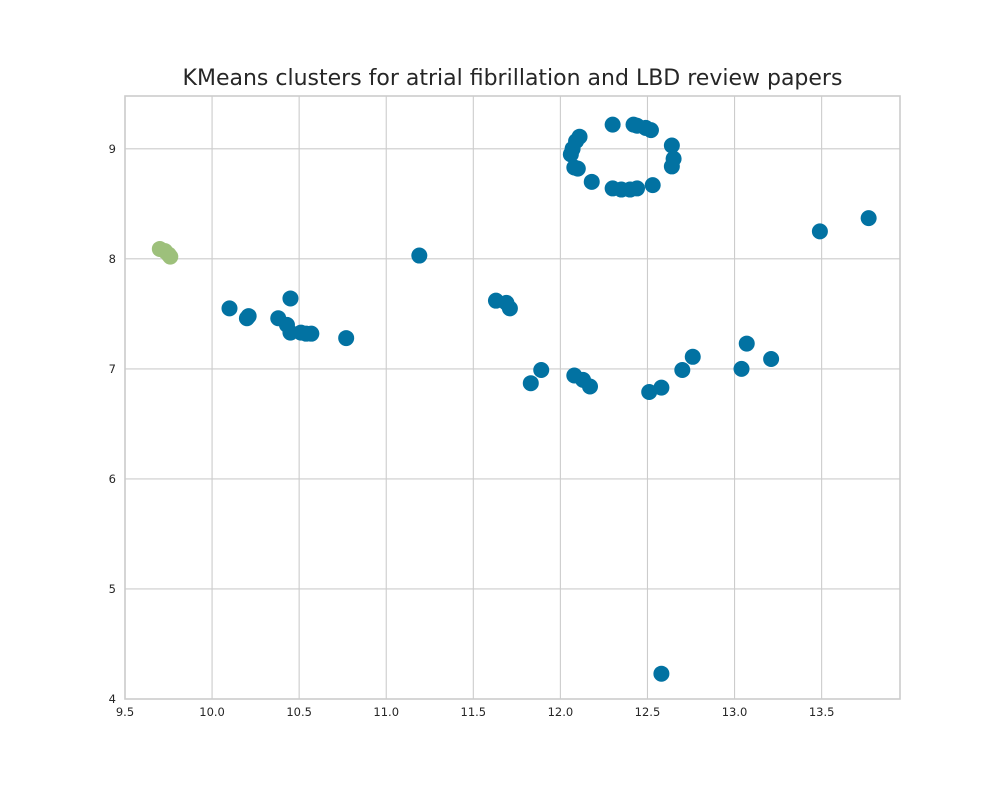 This screenshot has width=1000, height=800. I want to click on x-tick-label: 11.5, so click(474, 712).